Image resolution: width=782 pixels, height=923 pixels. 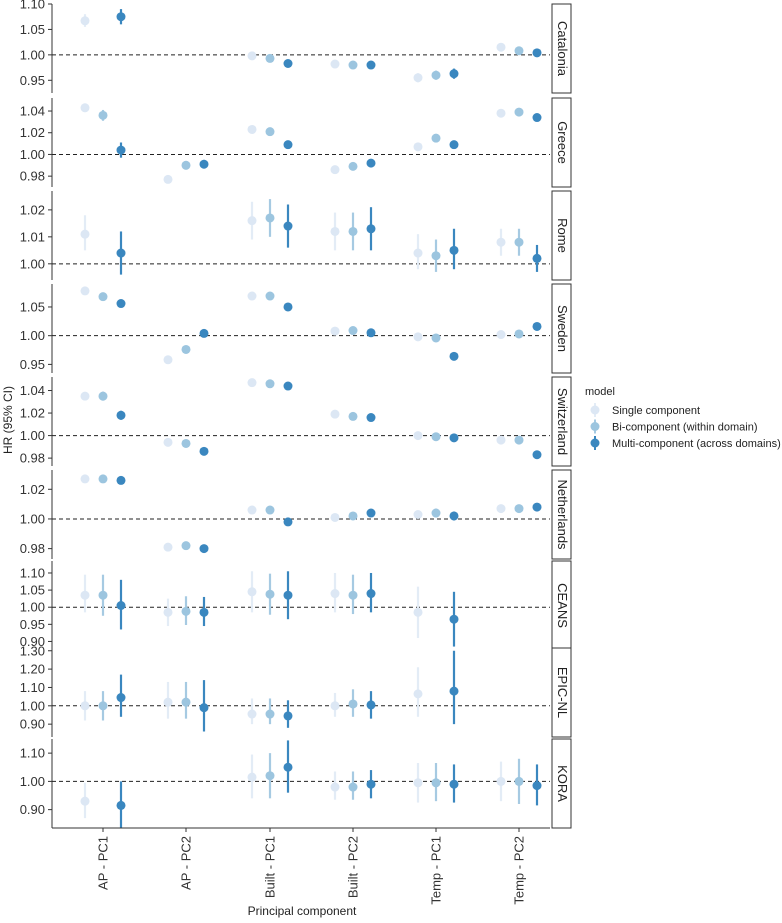 What do you see at coordinates (8, 420) in the screenshot?
I see `y-axis-title: HR (95% CI)` at bounding box center [8, 420].